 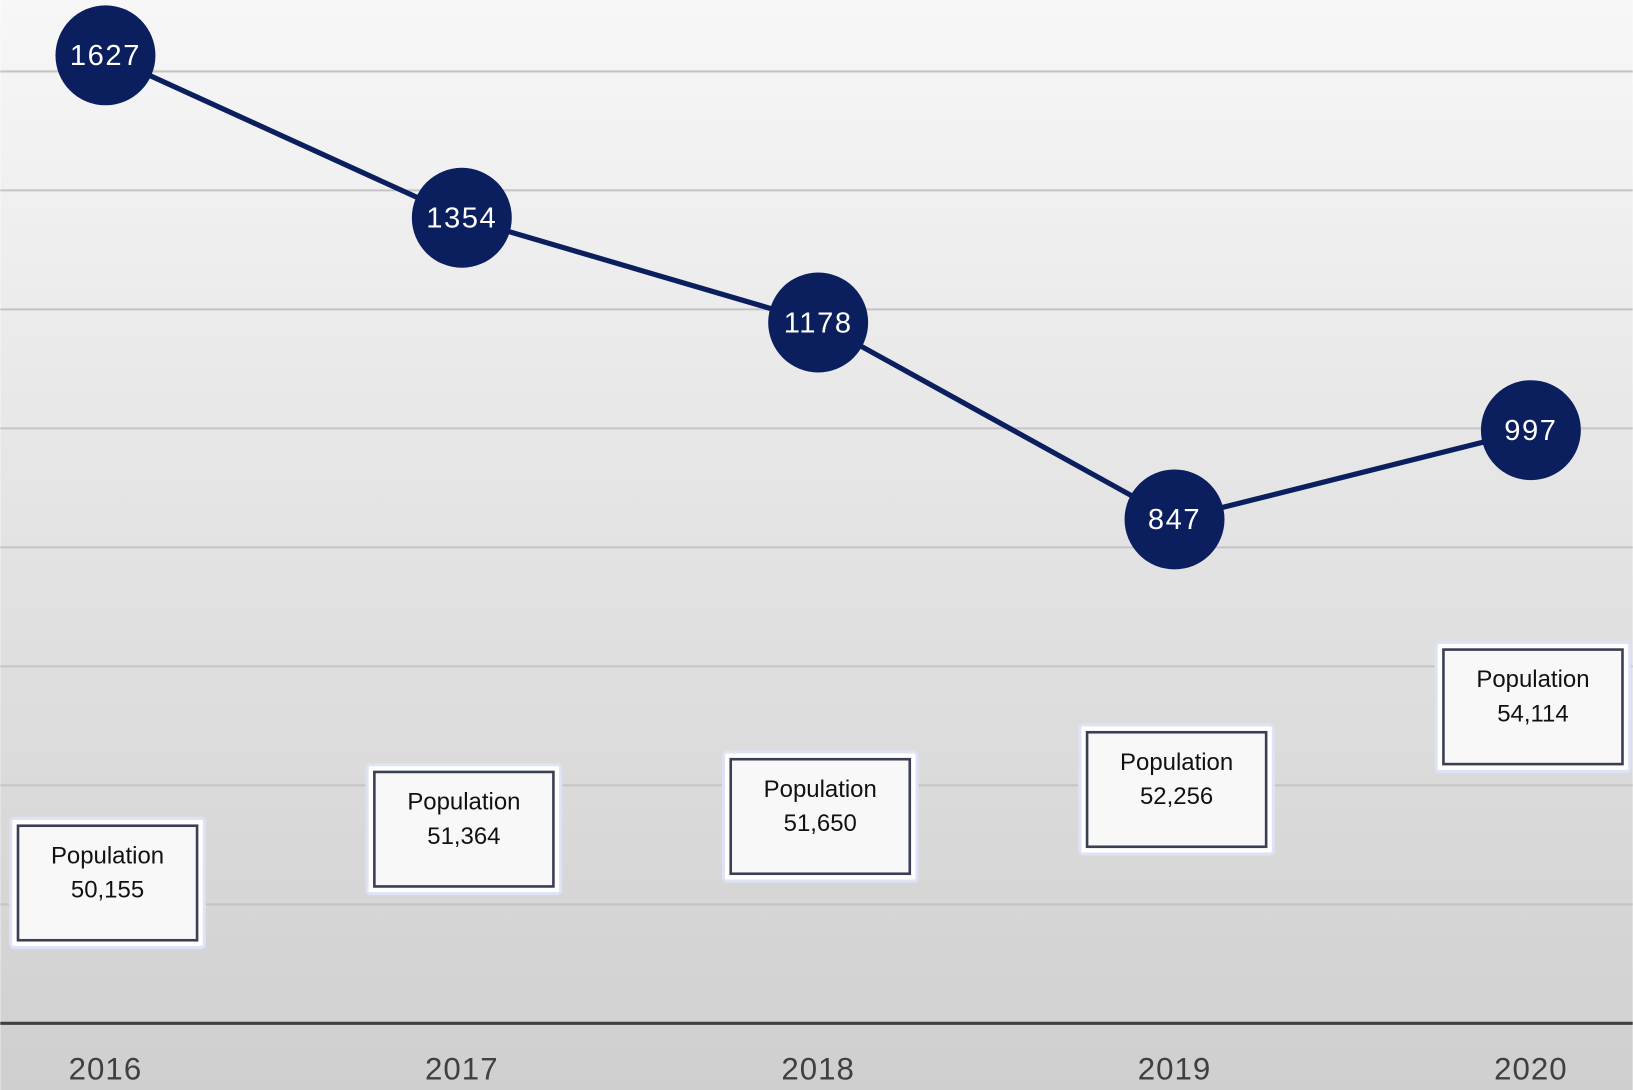 What do you see at coordinates (1531, 1069) in the screenshot?
I see `x-tick-label: 2020` at bounding box center [1531, 1069].